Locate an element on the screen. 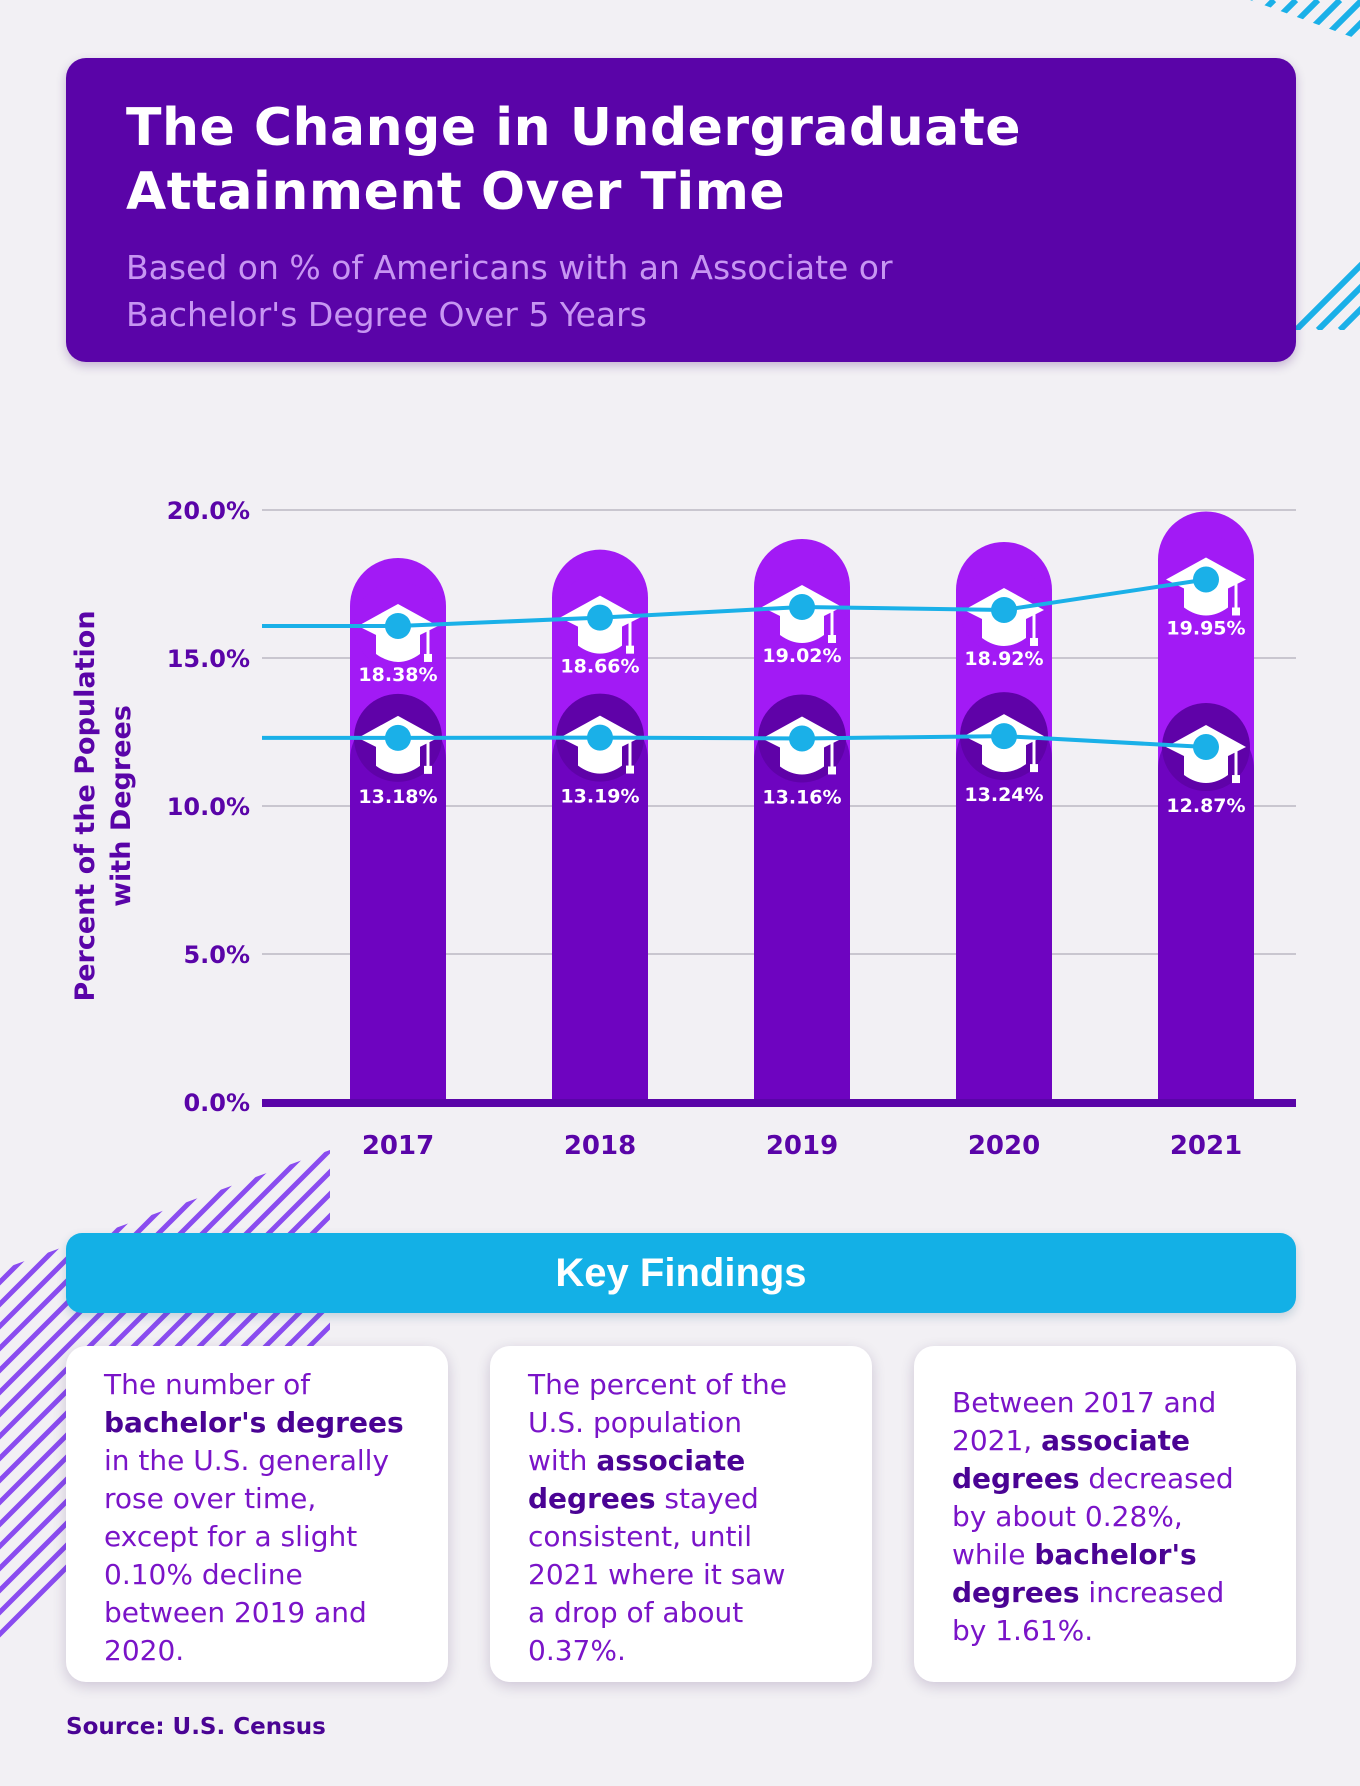 This screenshot has height=1786, width=1360. x-tick-label: 2018 is located at coordinates (600, 1146).